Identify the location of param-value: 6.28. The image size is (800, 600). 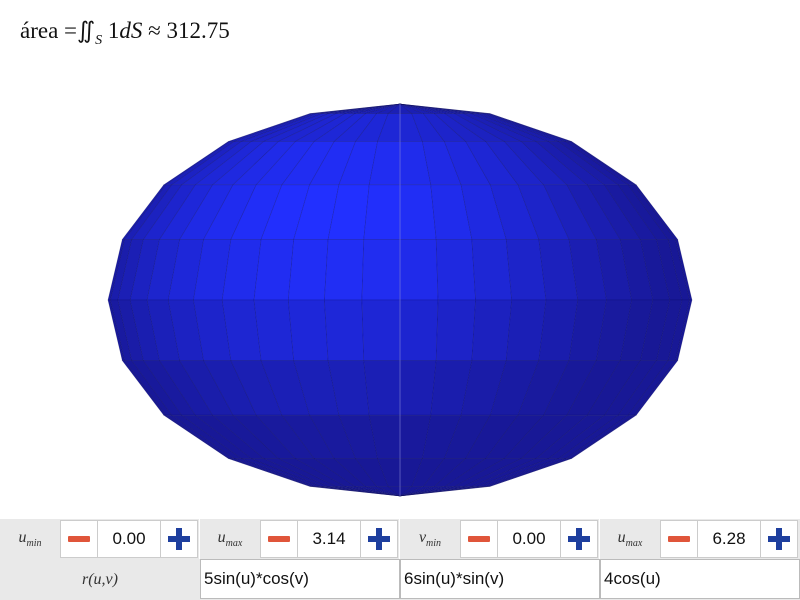
(729, 539).